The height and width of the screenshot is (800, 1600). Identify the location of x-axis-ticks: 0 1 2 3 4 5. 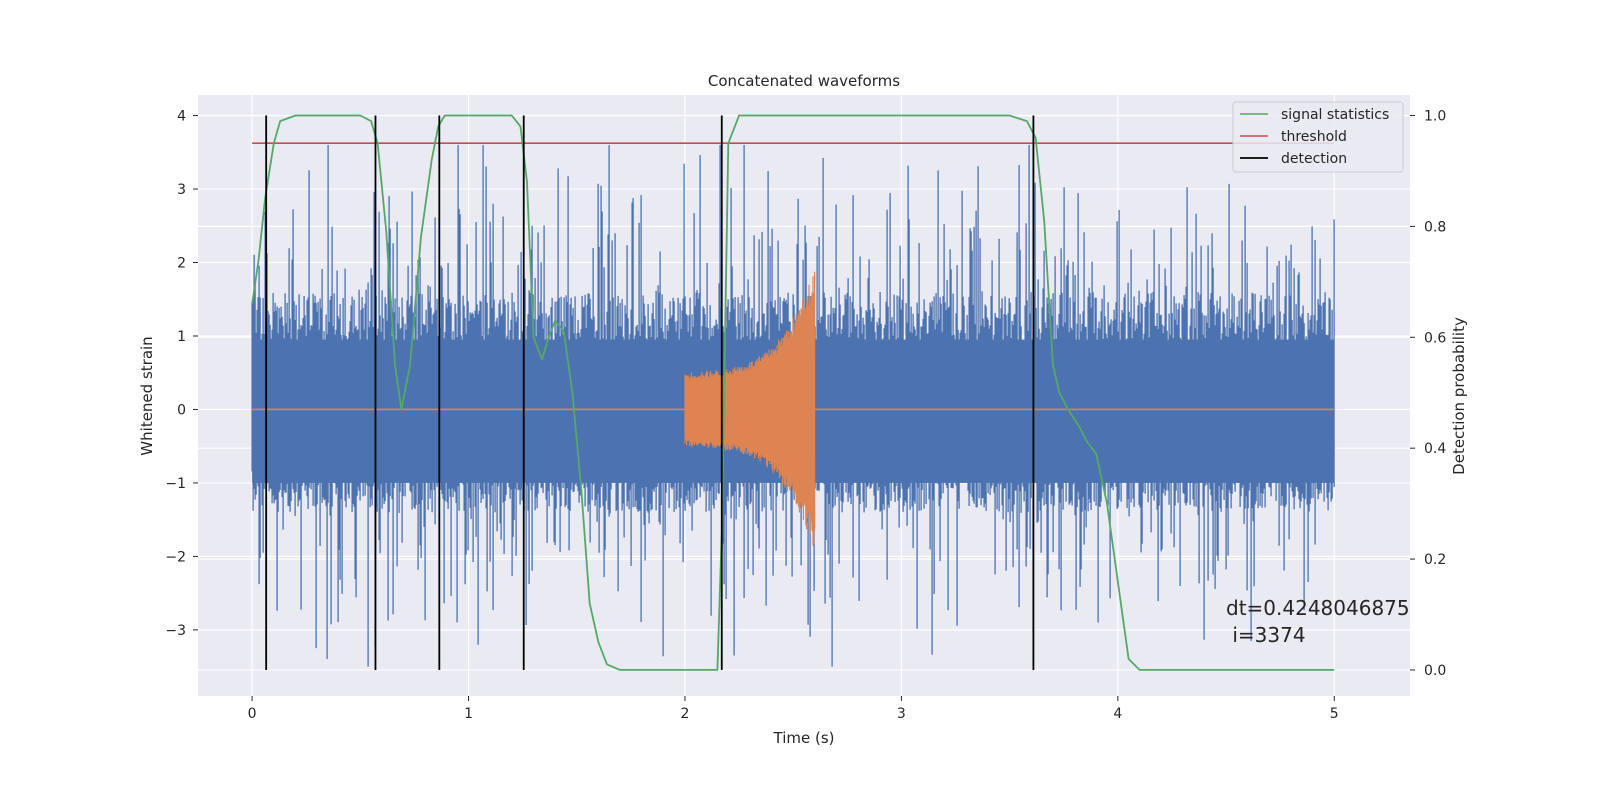
(793, 709).